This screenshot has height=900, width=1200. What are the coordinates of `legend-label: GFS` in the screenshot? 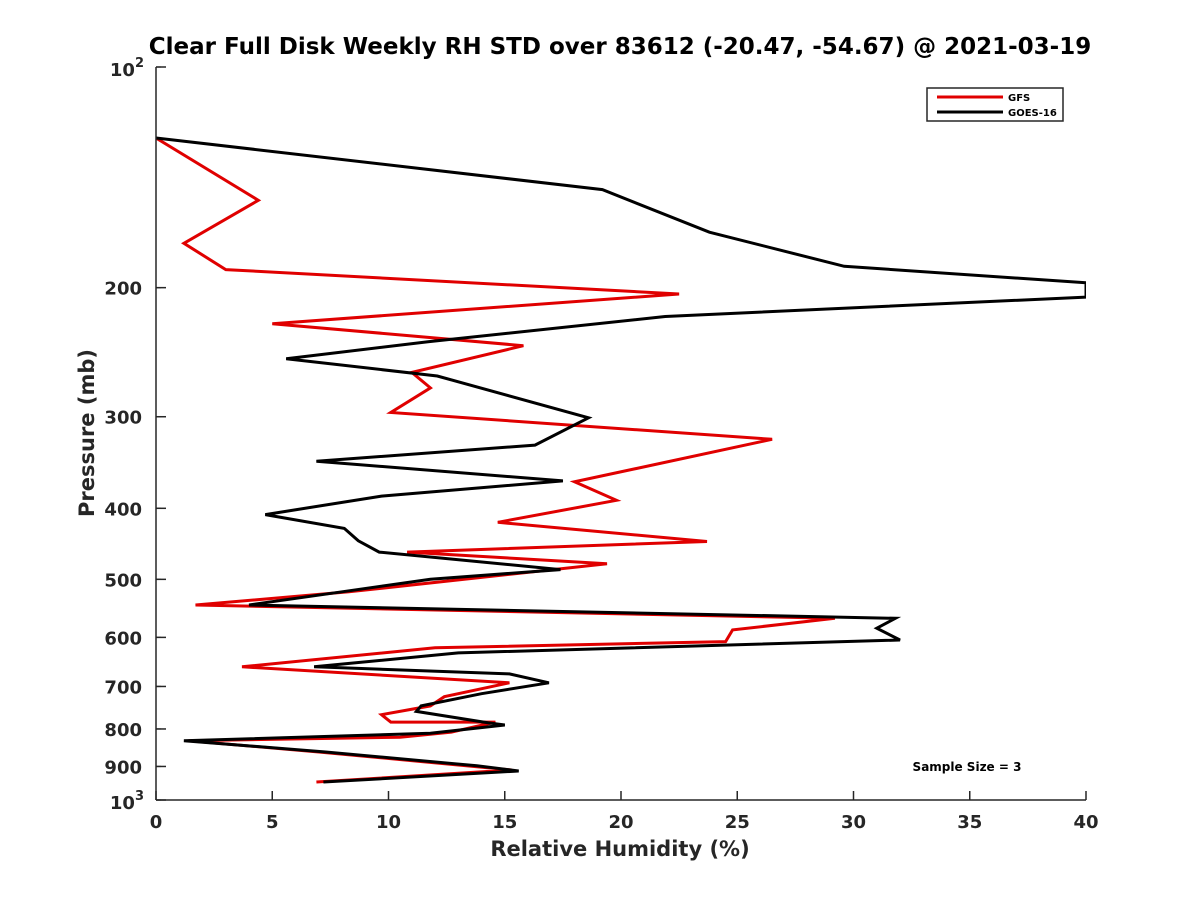 It's located at (1019, 98).